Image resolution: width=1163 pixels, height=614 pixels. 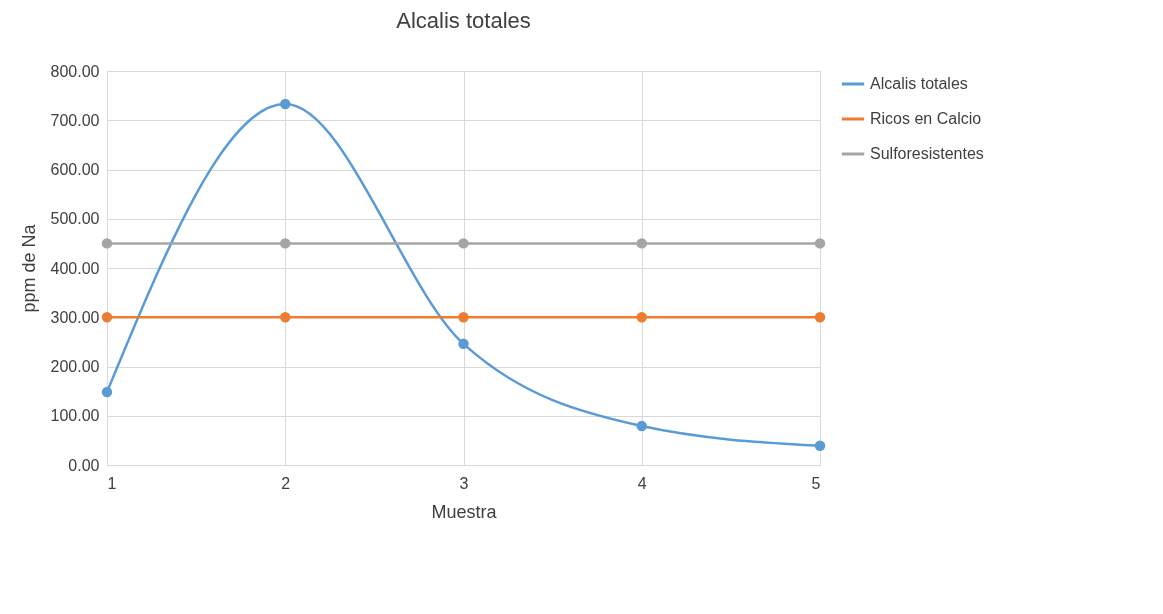 What do you see at coordinates (464, 511) in the screenshot?
I see `x-axis-title: Muestra` at bounding box center [464, 511].